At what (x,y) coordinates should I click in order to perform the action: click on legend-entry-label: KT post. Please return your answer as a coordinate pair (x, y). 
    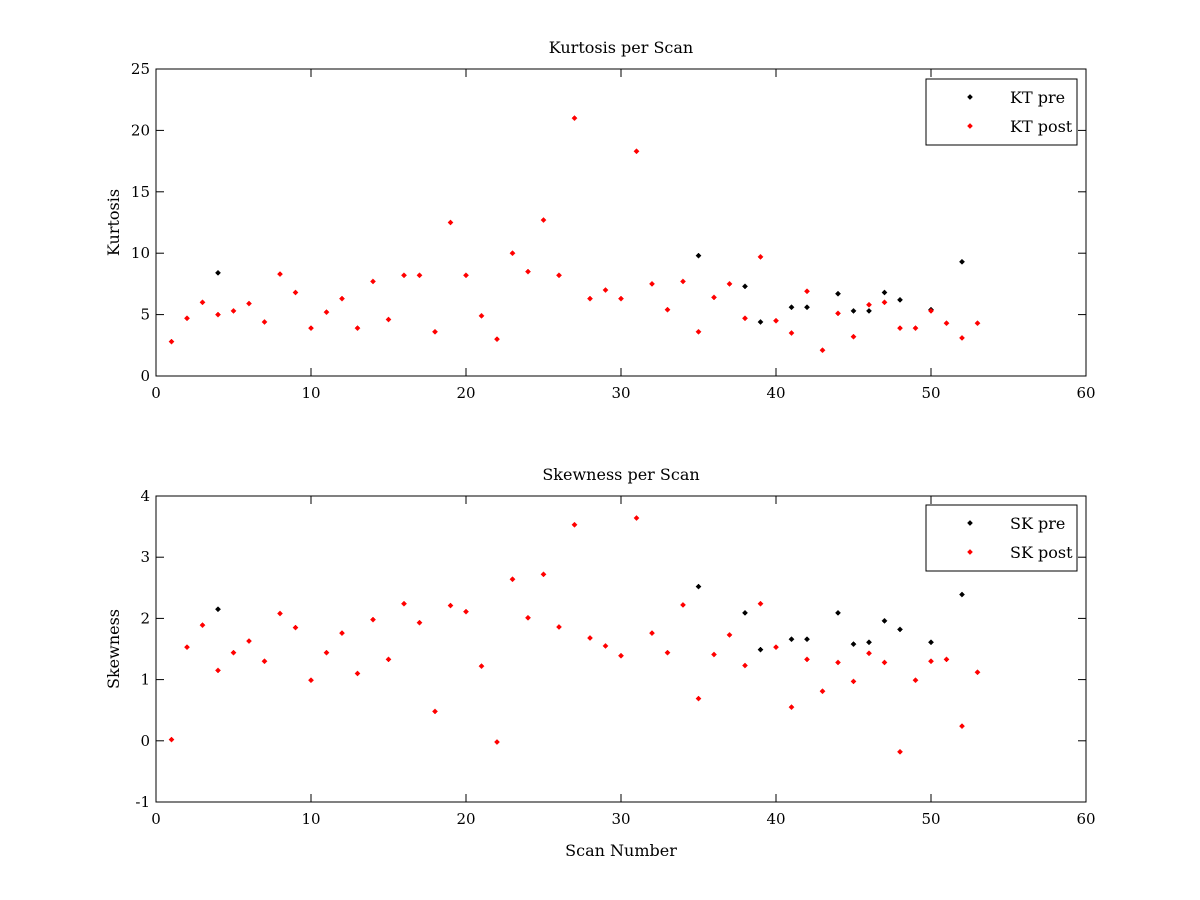
    Looking at the image, I should click on (1041, 126).